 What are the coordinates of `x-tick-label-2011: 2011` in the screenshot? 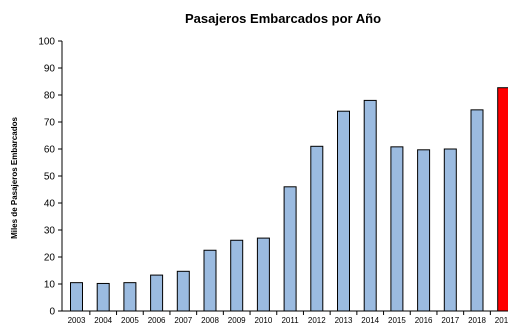 It's located at (290, 320).